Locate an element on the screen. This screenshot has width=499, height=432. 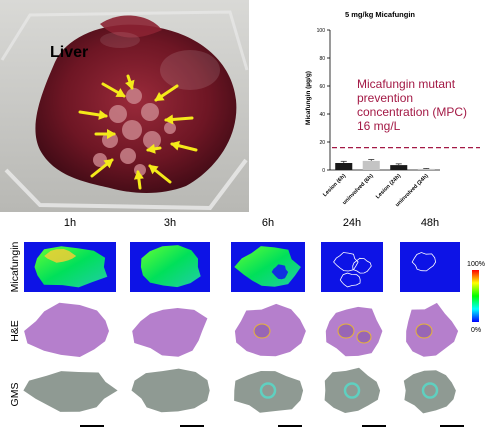
lesion-arrows is located at coordinates (138, 132).